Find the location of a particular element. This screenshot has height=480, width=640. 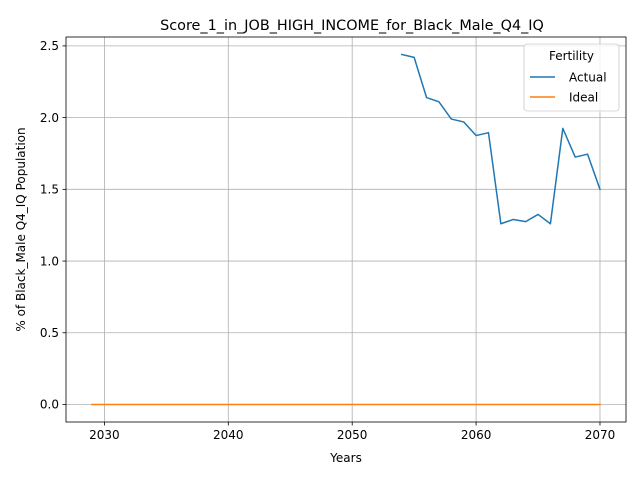

y-tick-label: 2.5 is located at coordinates (49, 46).